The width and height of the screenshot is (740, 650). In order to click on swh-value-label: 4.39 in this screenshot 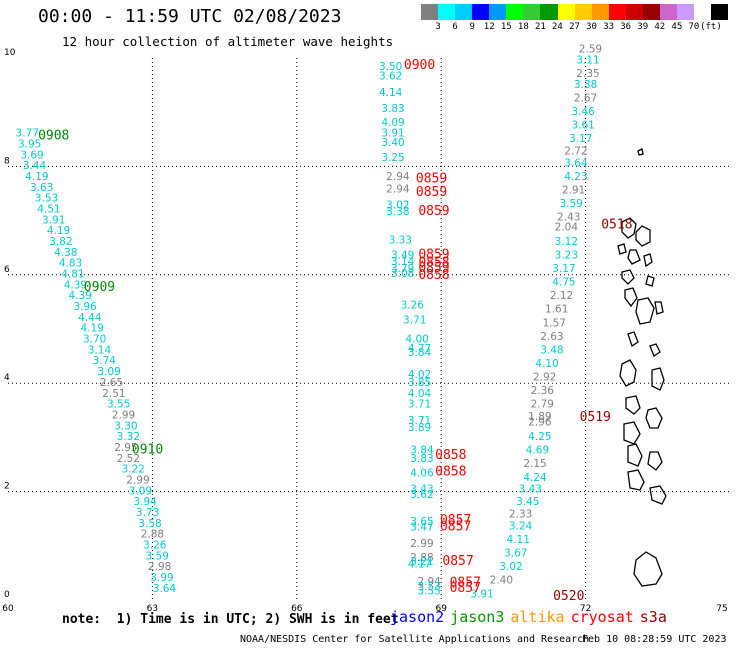, I will do `click(75, 285)`.